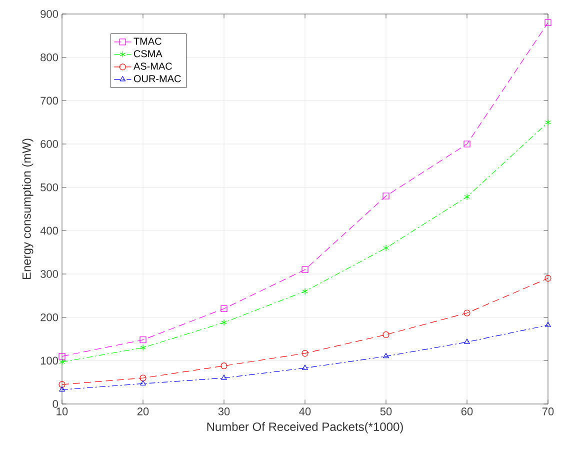 The width and height of the screenshot is (563, 455). What do you see at coordinates (49, 274) in the screenshot?
I see `y-tick-label: 300` at bounding box center [49, 274].